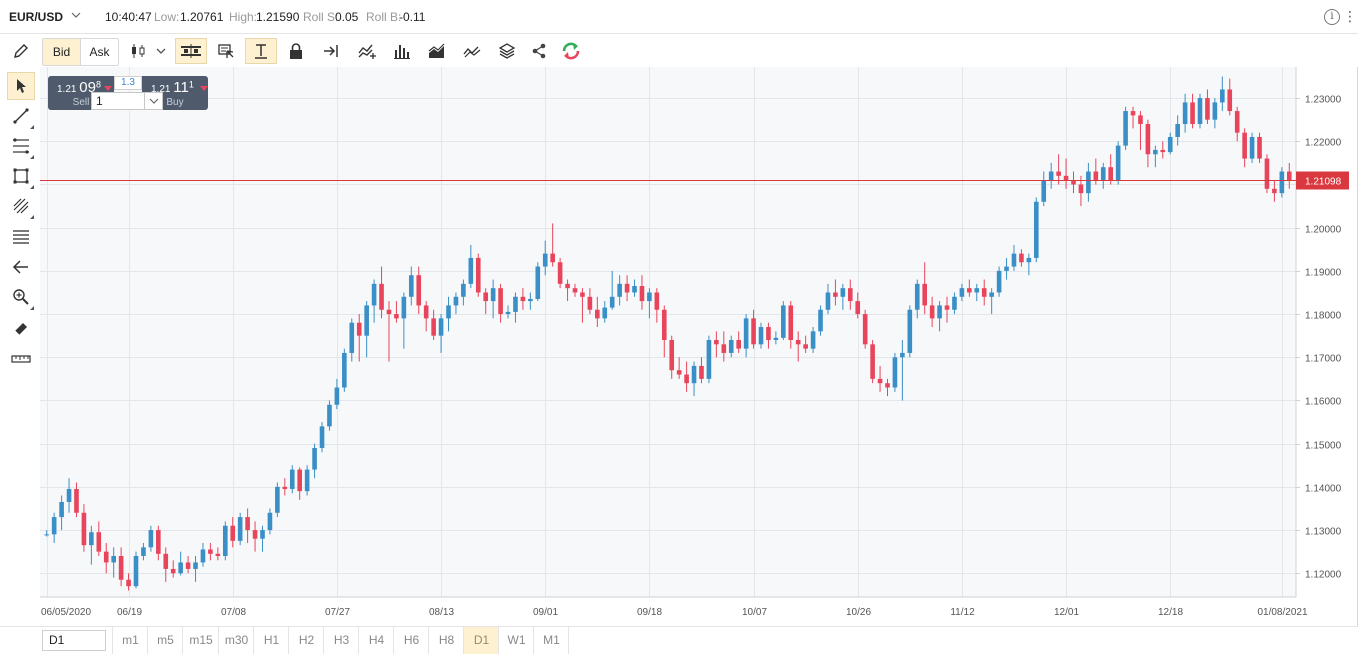  Describe the element at coordinates (516, 640) in the screenshot. I see `timeframe-W1: W1` at that location.